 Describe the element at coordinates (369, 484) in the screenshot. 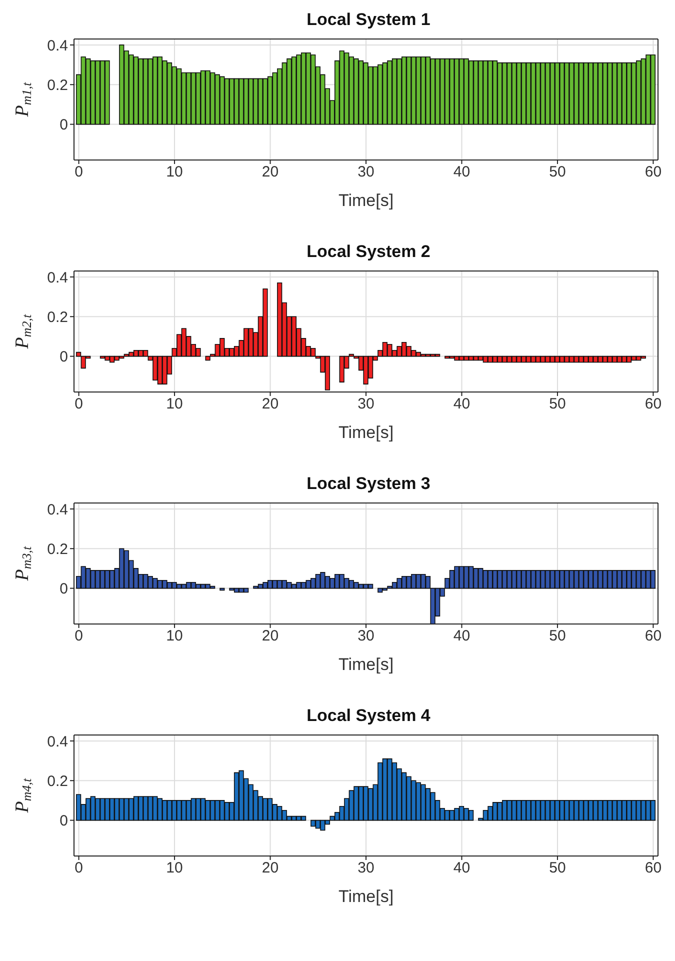

I see `chart-title: Local System 3` at that location.